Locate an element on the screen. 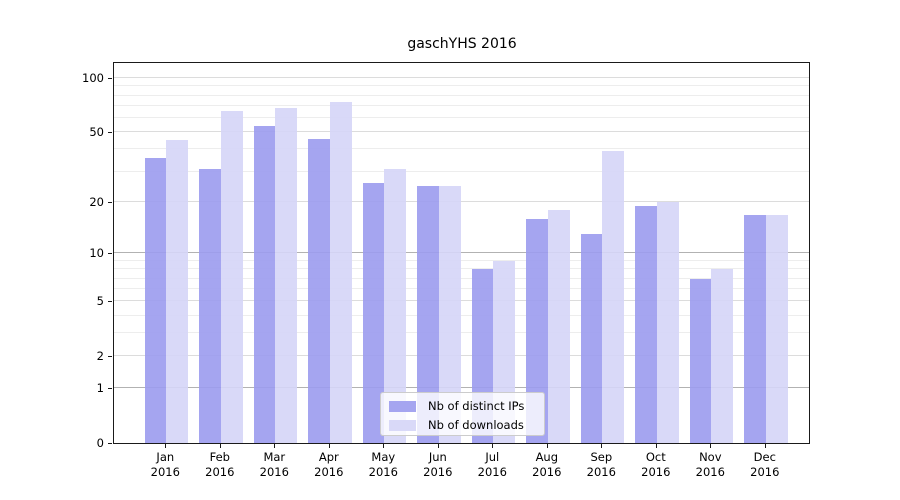 This screenshot has height=500, width=900. bar-downloads-jun is located at coordinates (449, 314).